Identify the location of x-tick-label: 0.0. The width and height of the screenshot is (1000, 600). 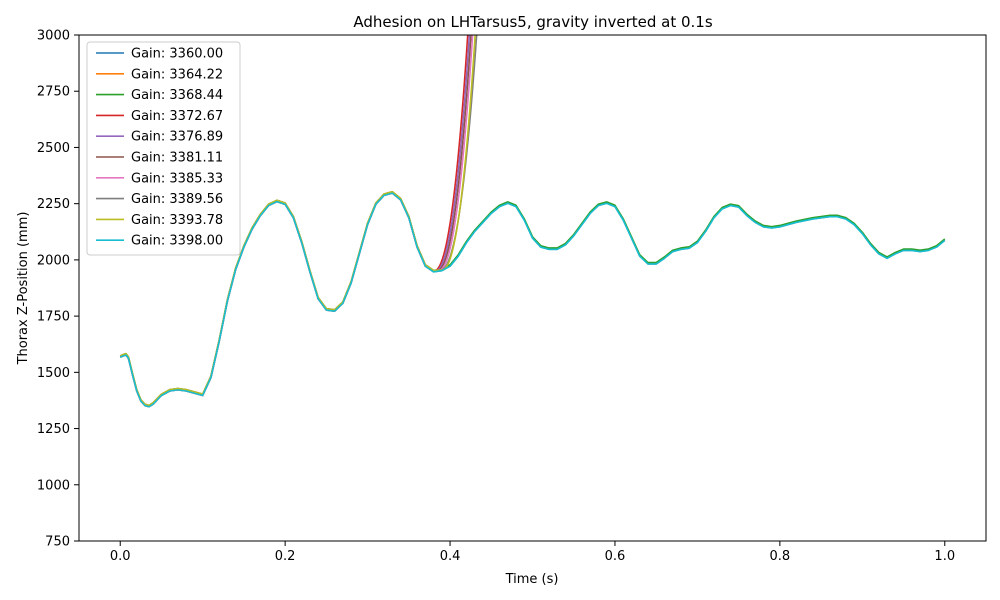
(120, 556).